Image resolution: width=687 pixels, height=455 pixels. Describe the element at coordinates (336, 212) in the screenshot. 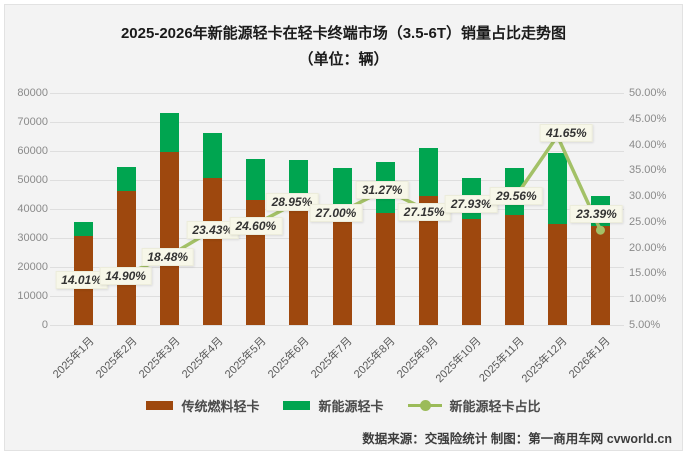

I see `pct-label-6: 27.00%` at that location.